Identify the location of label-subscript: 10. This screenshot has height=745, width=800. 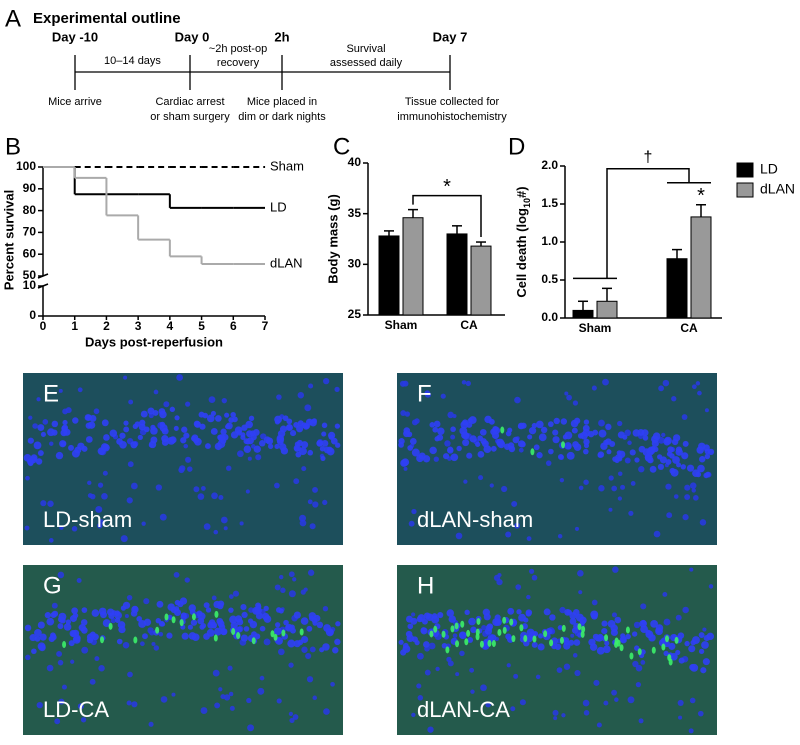
(527, 203).